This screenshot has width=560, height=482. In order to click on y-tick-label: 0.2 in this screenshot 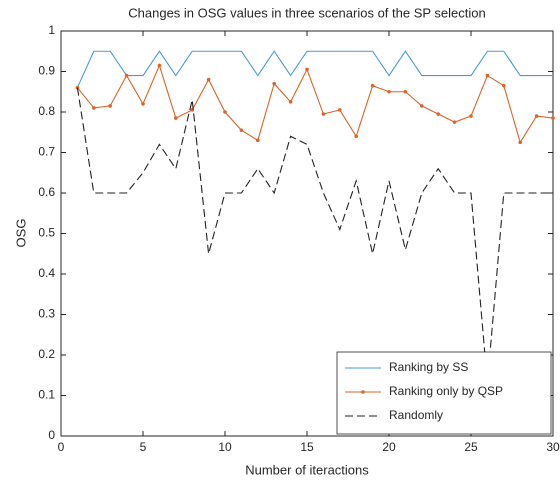, I will do `click(46, 354)`.